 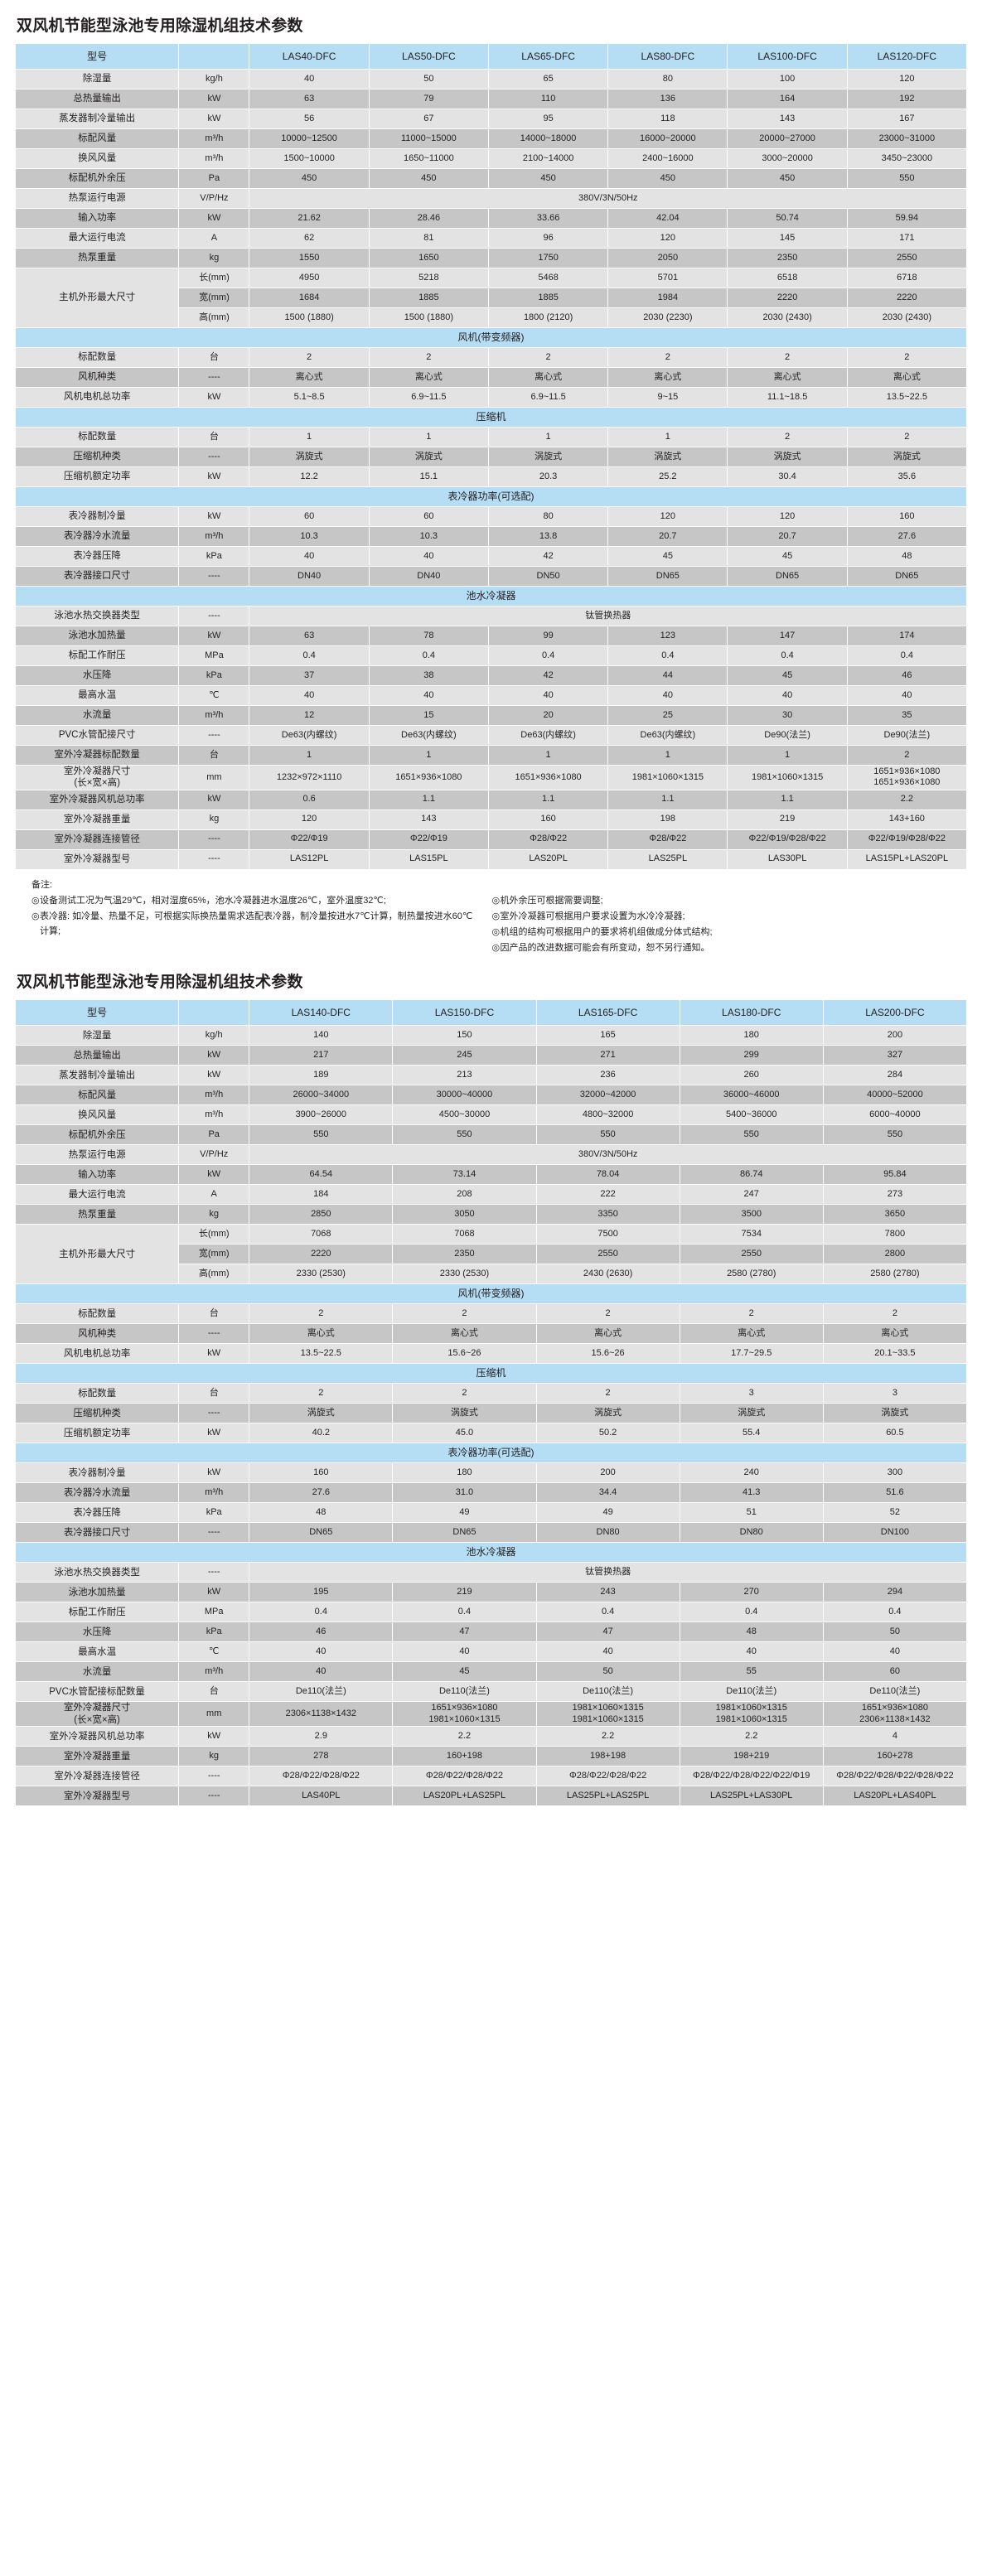 What do you see at coordinates (787, 99) in the screenshot?
I see `data-cell: 164` at bounding box center [787, 99].